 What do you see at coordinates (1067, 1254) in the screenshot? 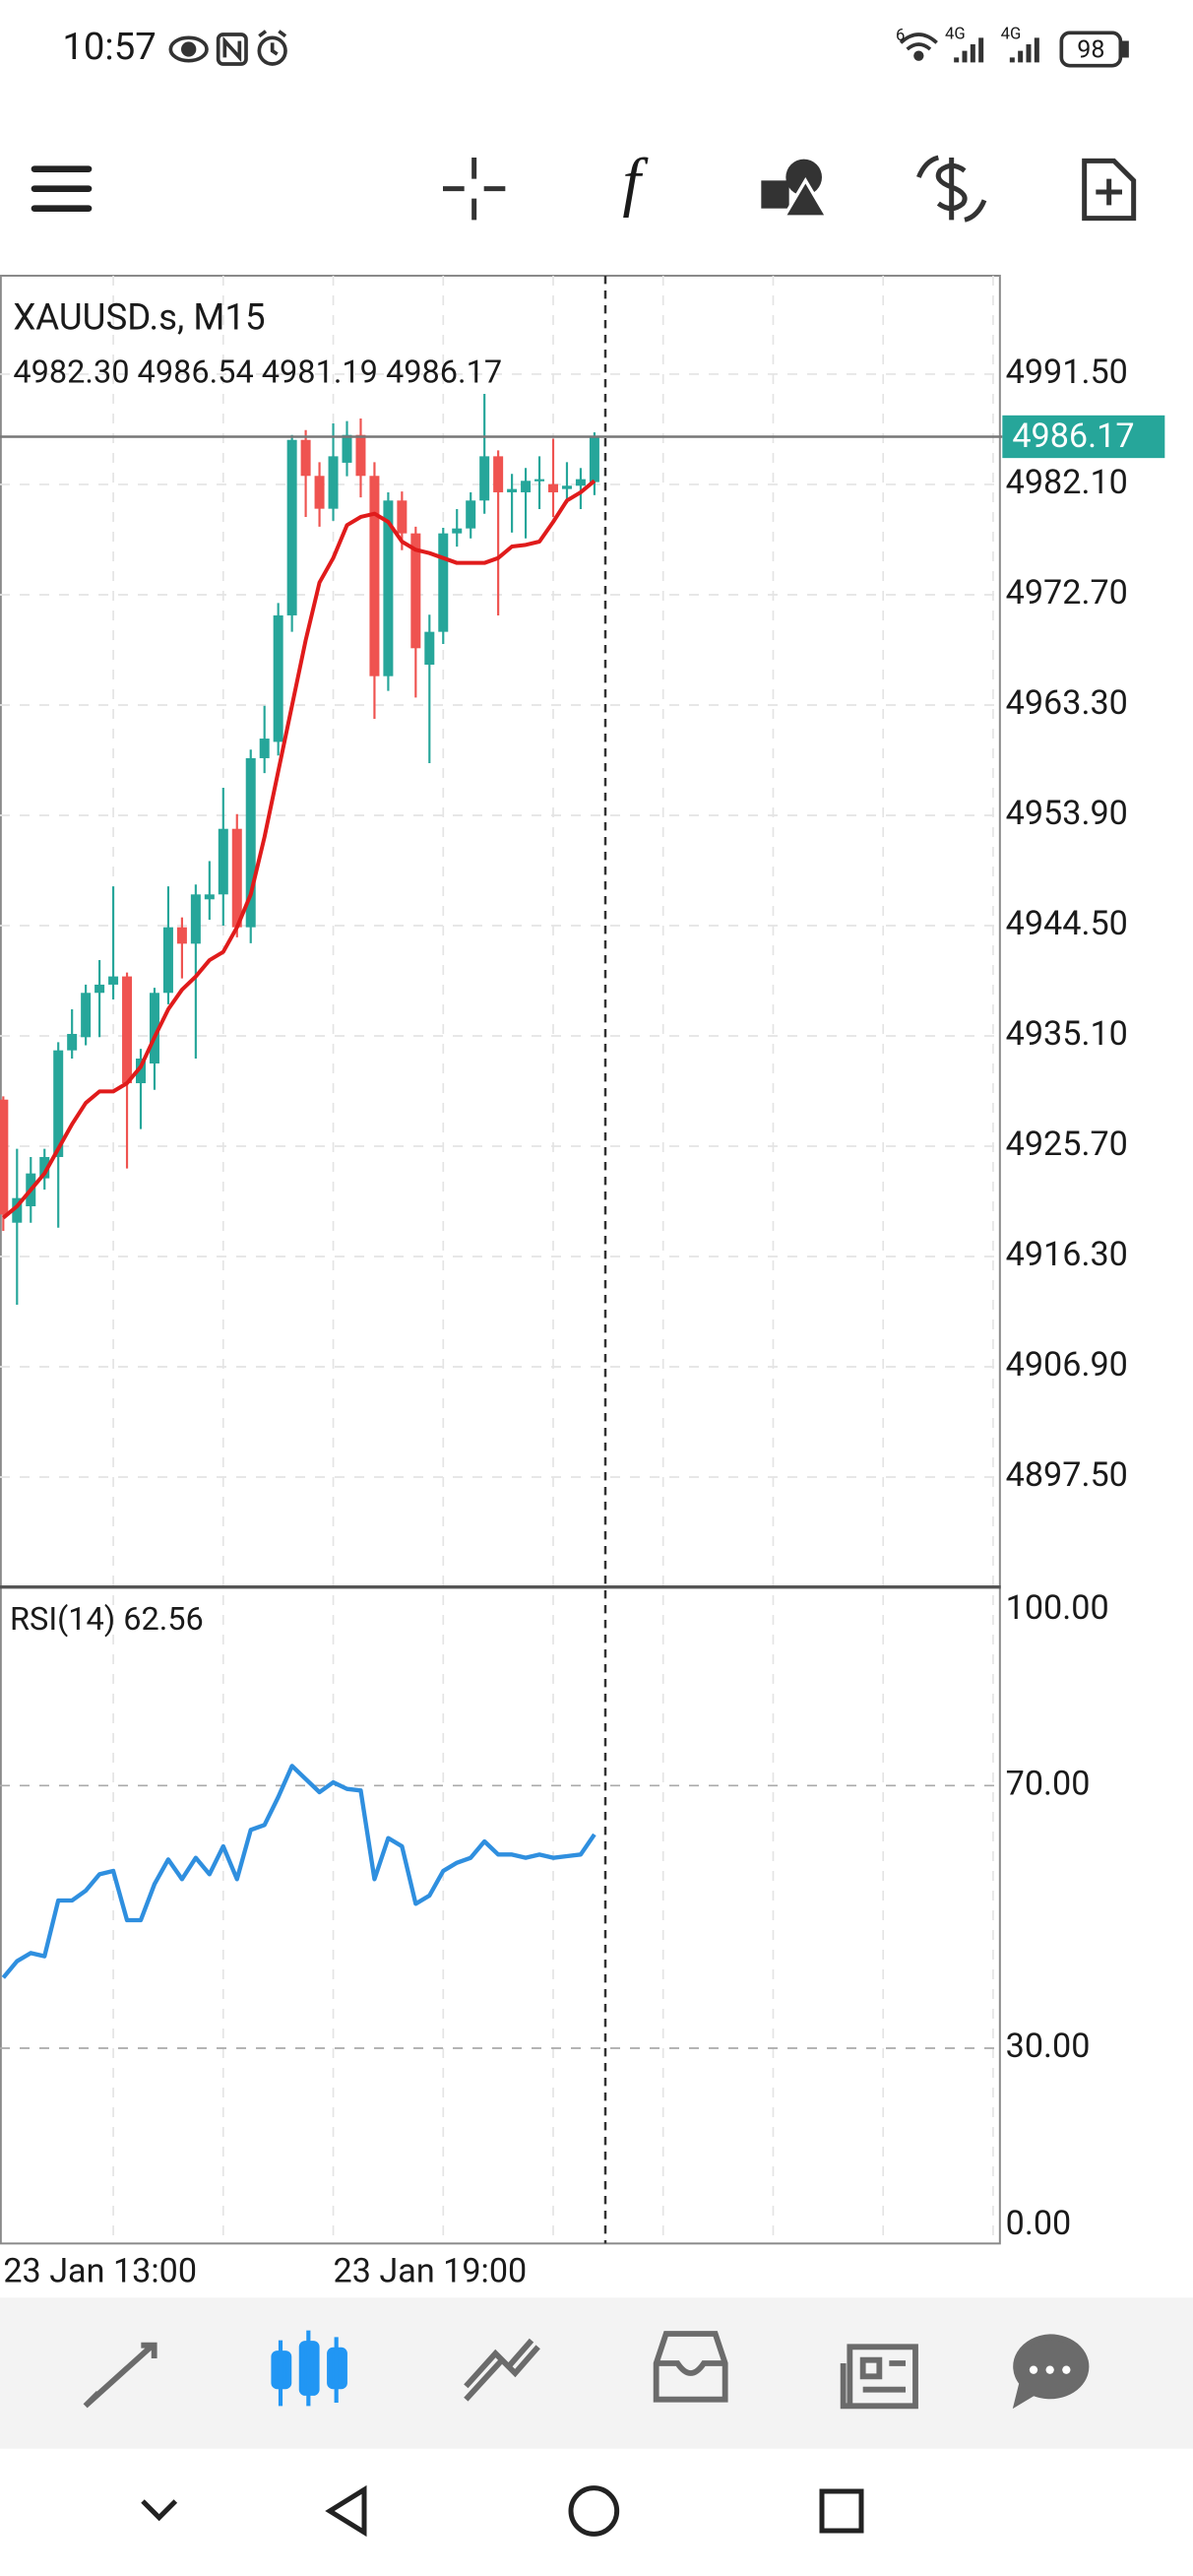
I see `y-tick-label: 4916.30` at bounding box center [1067, 1254].